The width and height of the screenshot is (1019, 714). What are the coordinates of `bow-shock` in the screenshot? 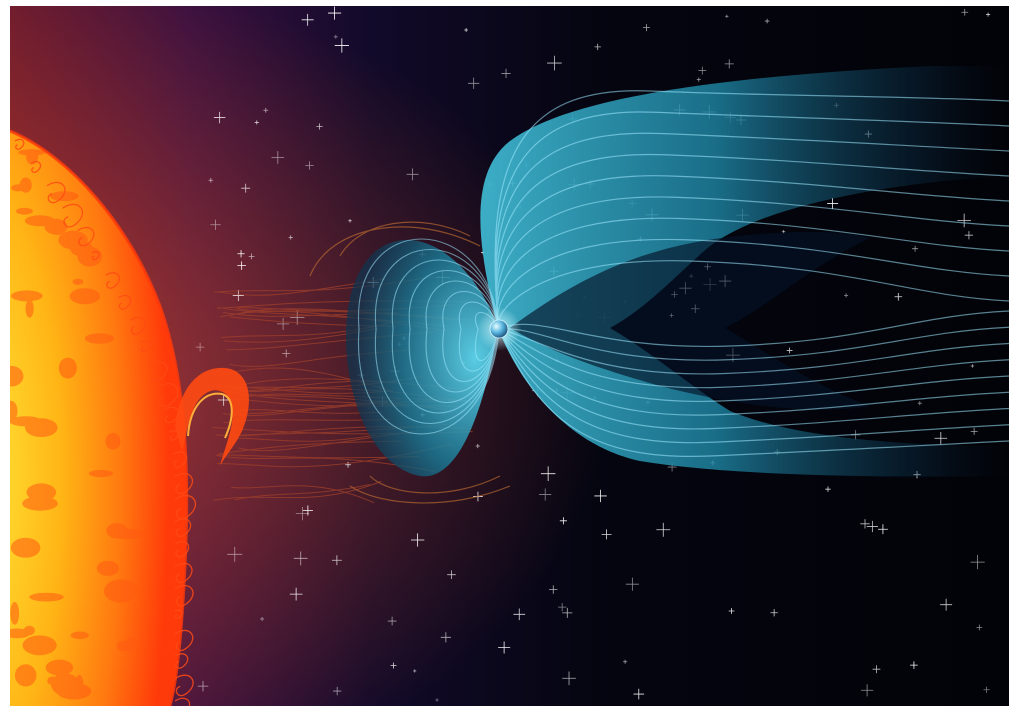 It's located at (410, 362).